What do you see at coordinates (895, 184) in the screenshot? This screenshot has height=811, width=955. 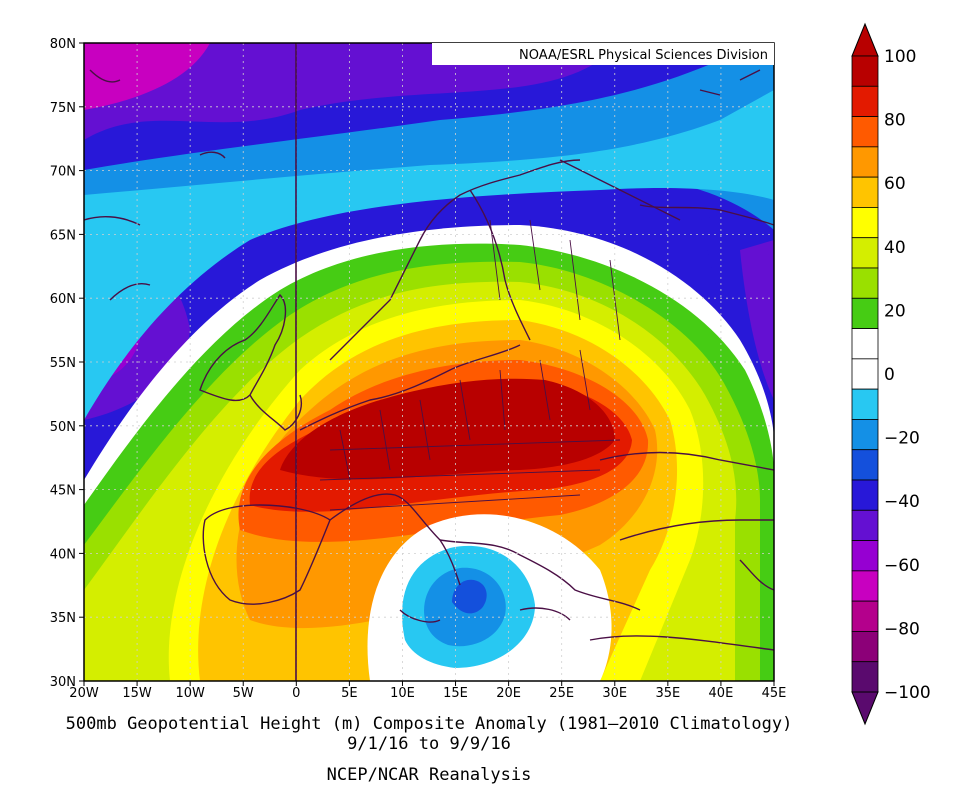 I see `colorbar-label: 60` at bounding box center [895, 184].